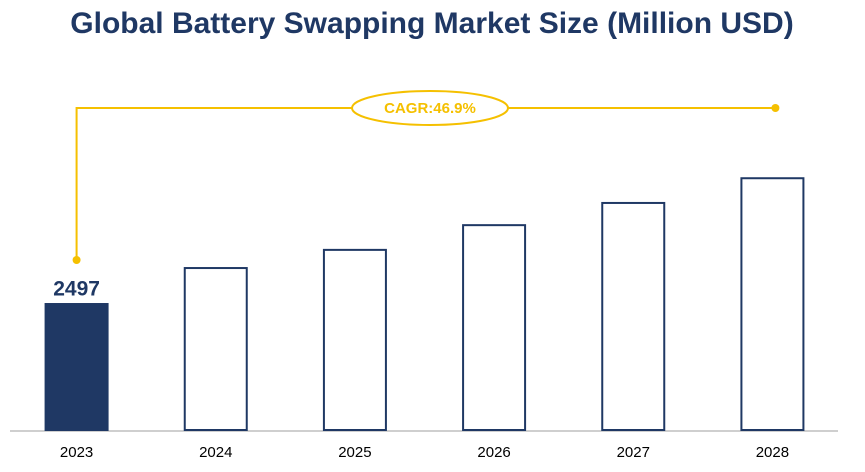 This screenshot has height=472, width=865. I want to click on x-tick-label: 2024, so click(215, 452).